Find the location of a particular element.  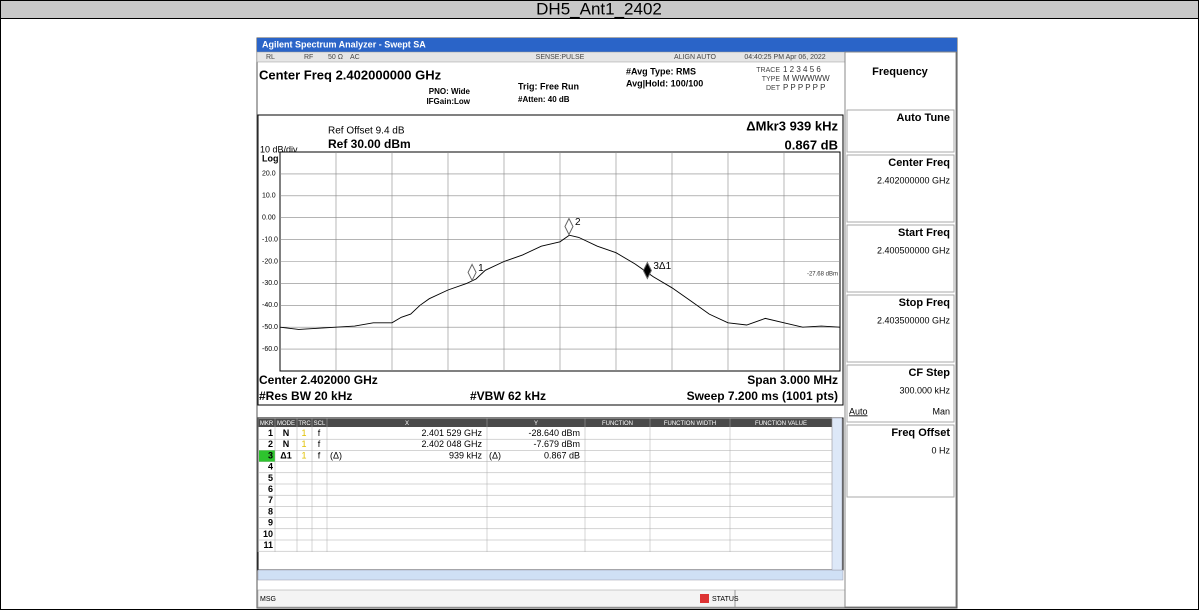

y-tick-label: 10.0 is located at coordinates (269, 196).